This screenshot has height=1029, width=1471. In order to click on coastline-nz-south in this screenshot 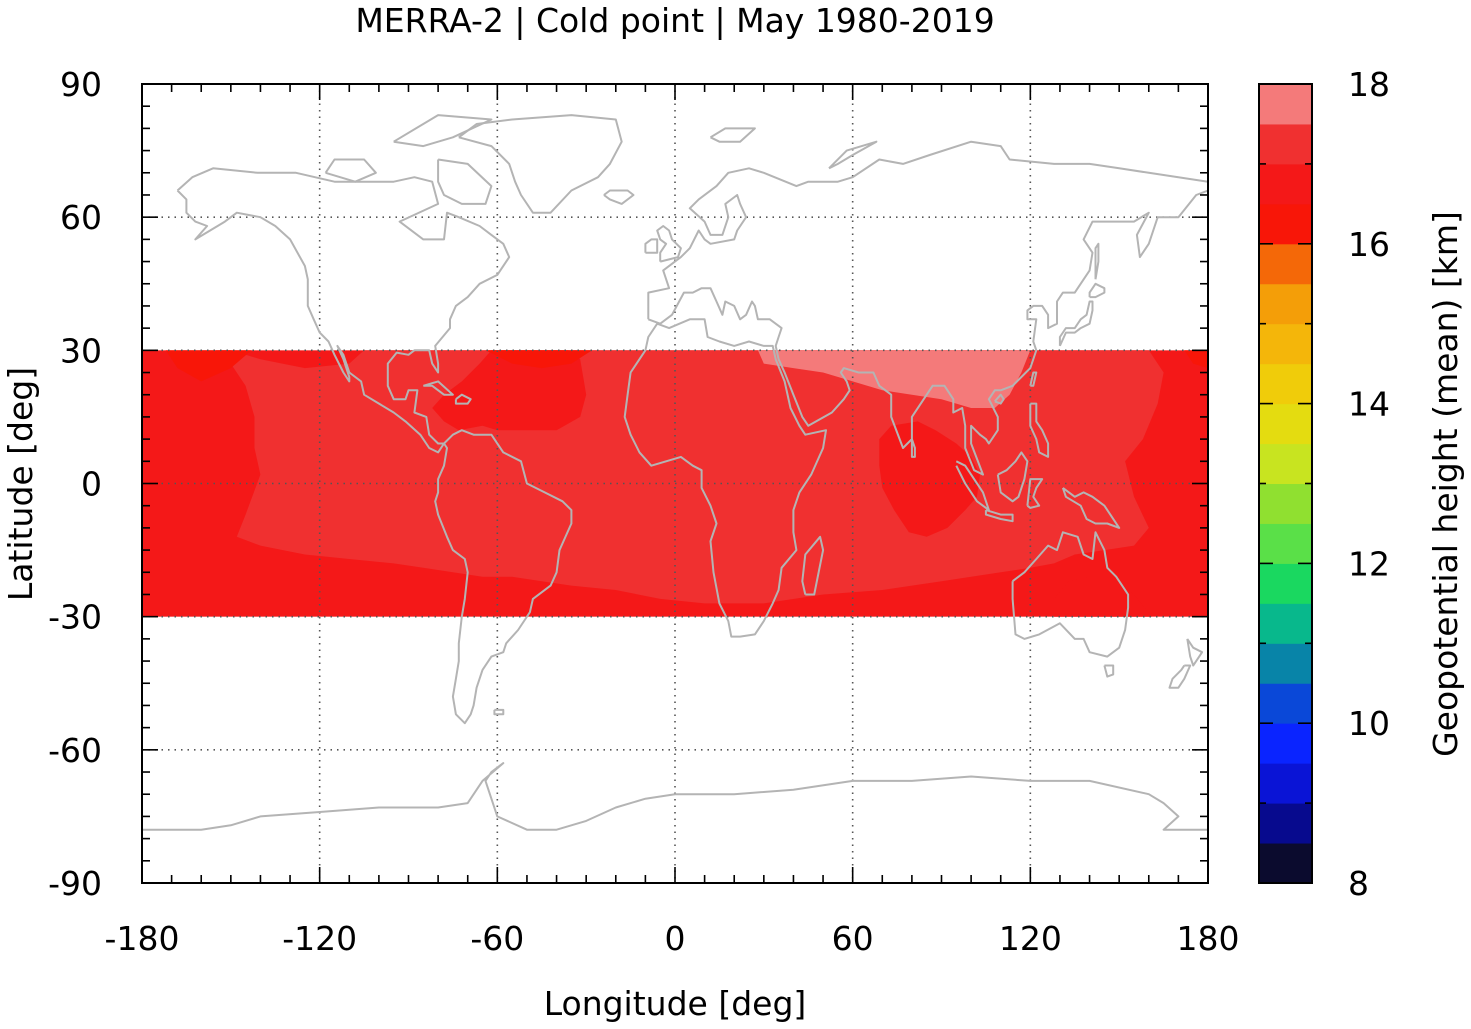, I will do `click(1180, 676)`.